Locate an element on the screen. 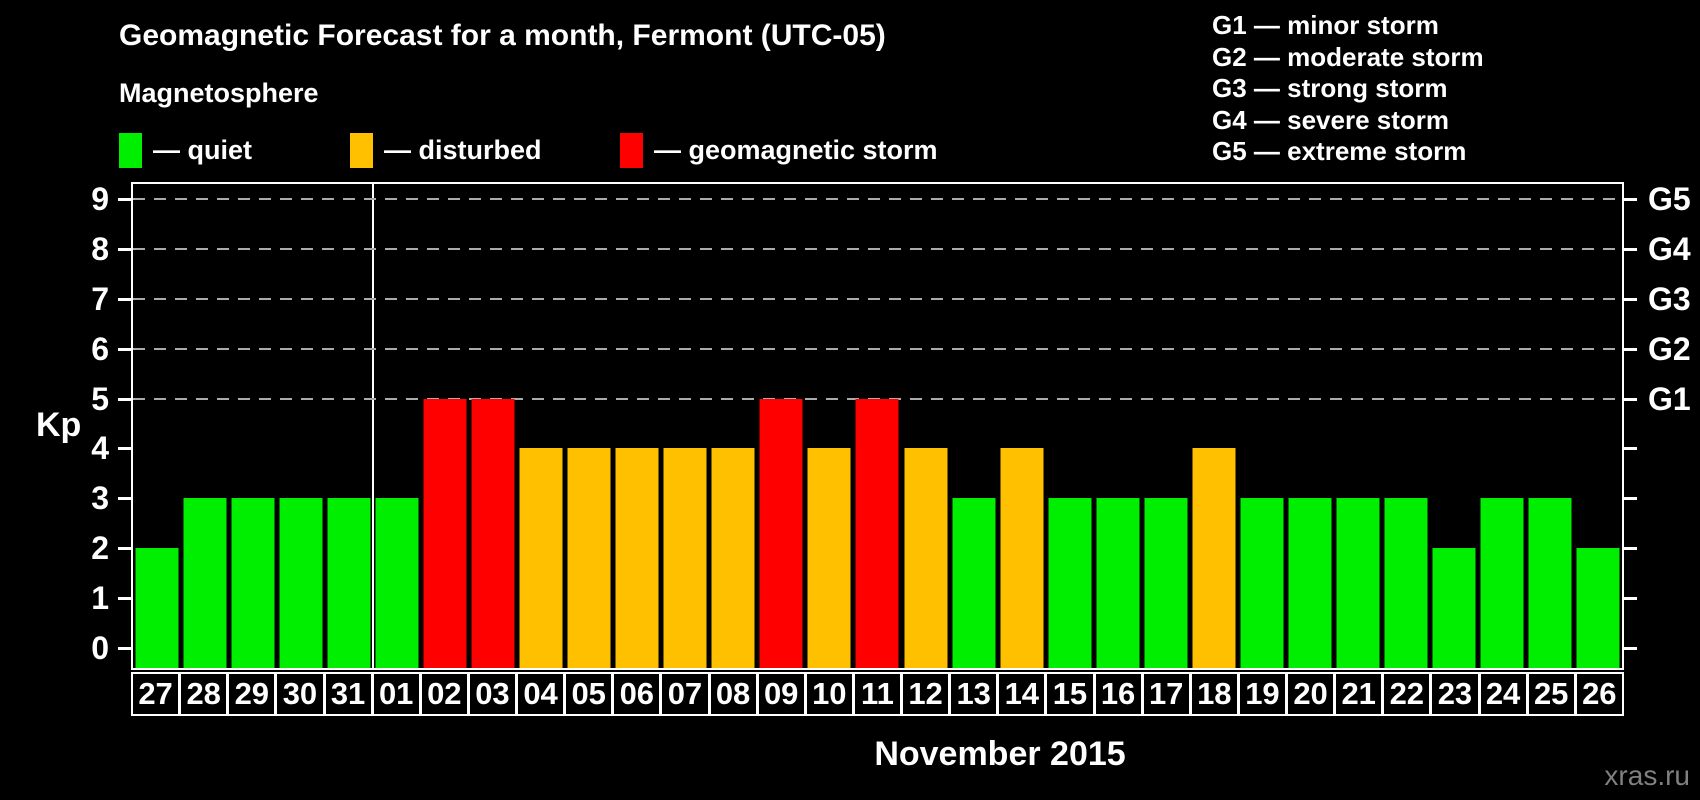  month-label: November 2015 is located at coordinates (1000, 754).